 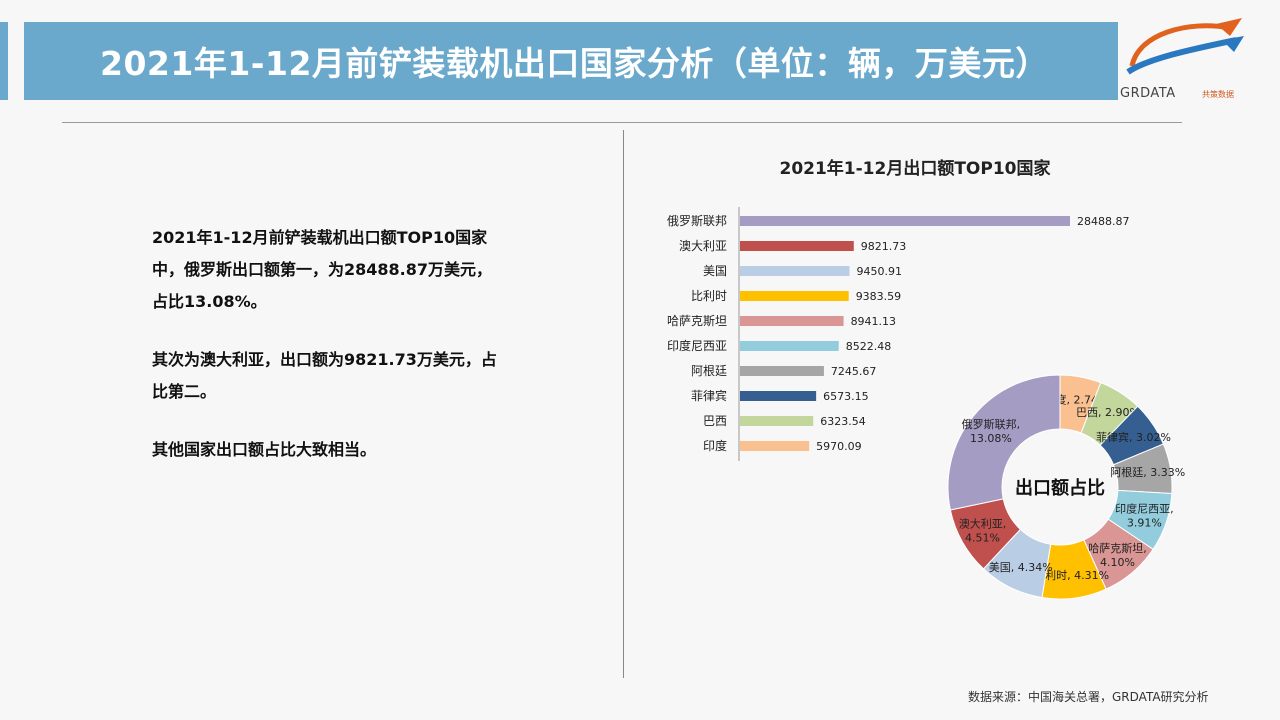 I want to click on donut-slice-label: 哈萨克斯坦, 4.10%, so click(x=1117, y=555).